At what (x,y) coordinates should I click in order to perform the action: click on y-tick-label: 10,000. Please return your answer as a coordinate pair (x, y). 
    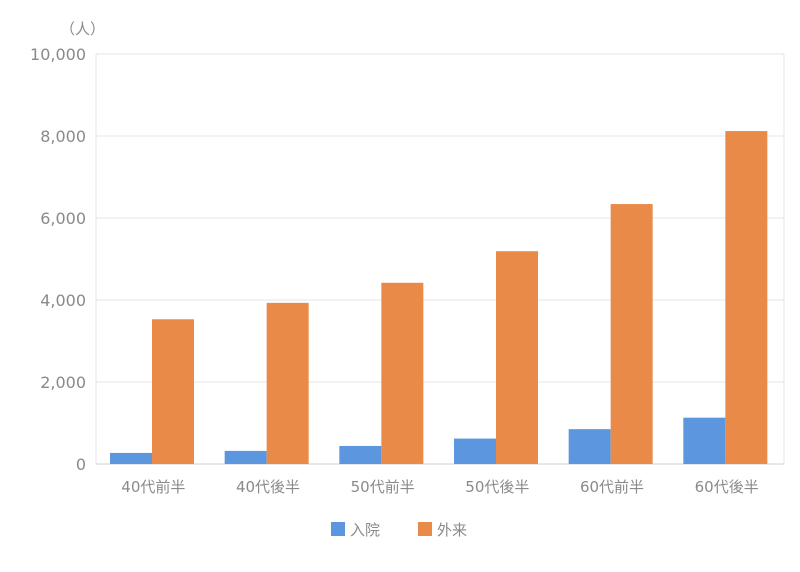
    Looking at the image, I should click on (58, 54).